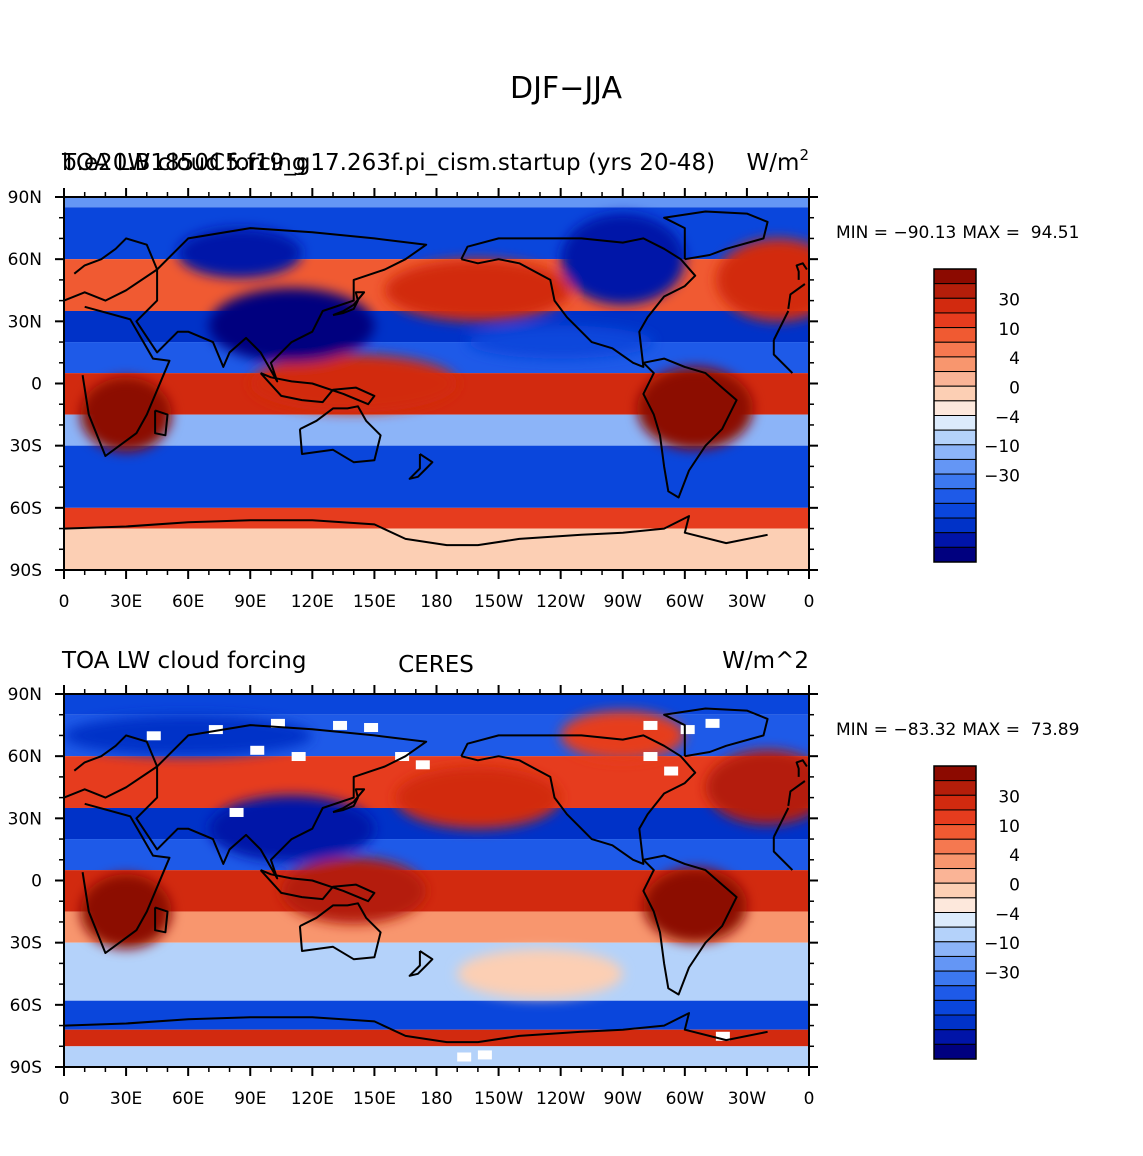  I want to click on y-tick-label: 60N, so click(25, 260).